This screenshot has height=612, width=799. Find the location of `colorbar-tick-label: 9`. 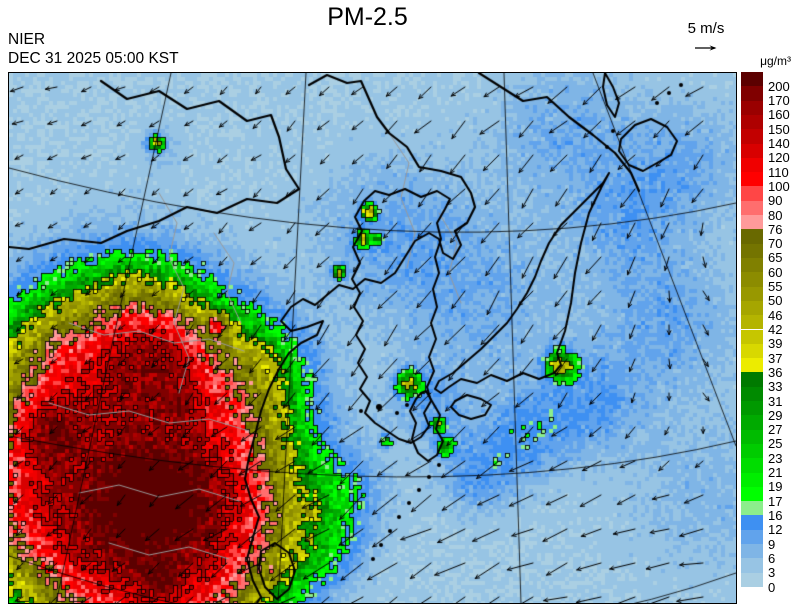

colorbar-tick-label: 9 is located at coordinates (772, 544).